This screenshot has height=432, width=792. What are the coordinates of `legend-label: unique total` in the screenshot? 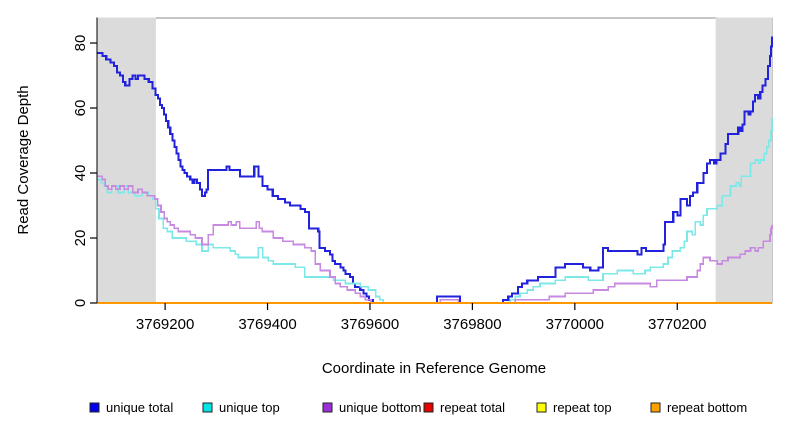 It's located at (139, 407).